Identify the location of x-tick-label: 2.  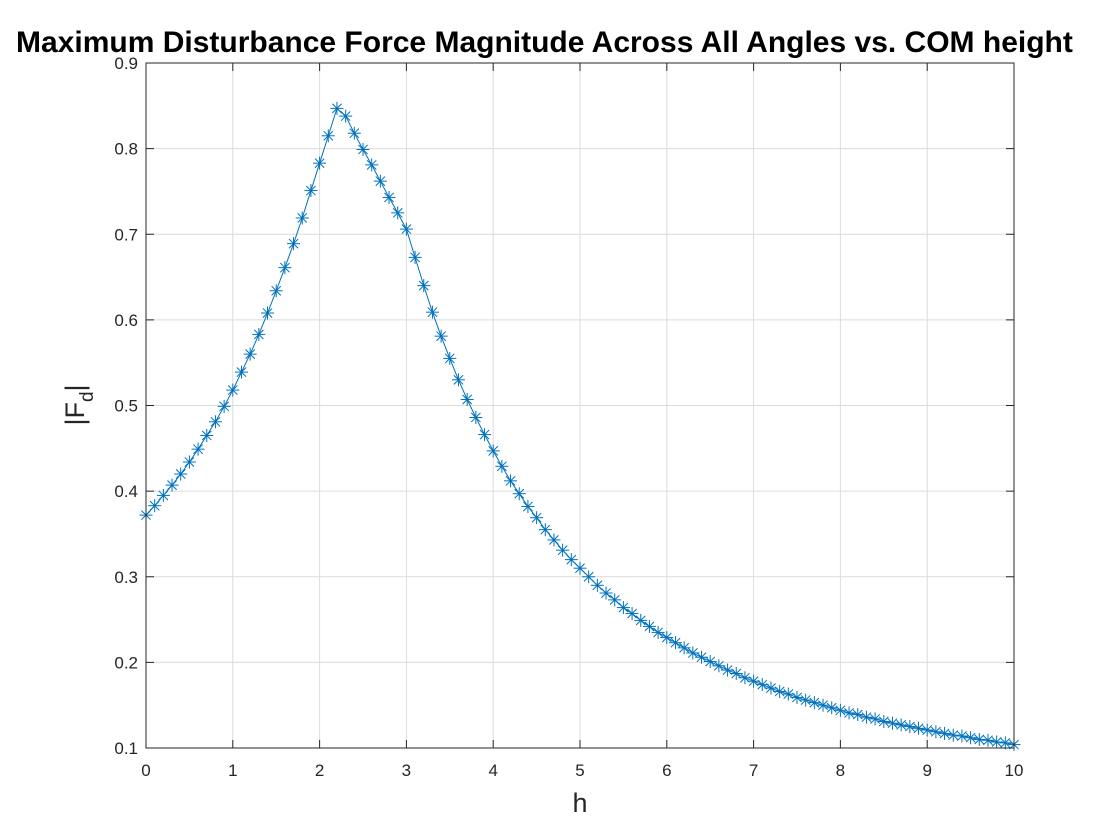
(319, 770).